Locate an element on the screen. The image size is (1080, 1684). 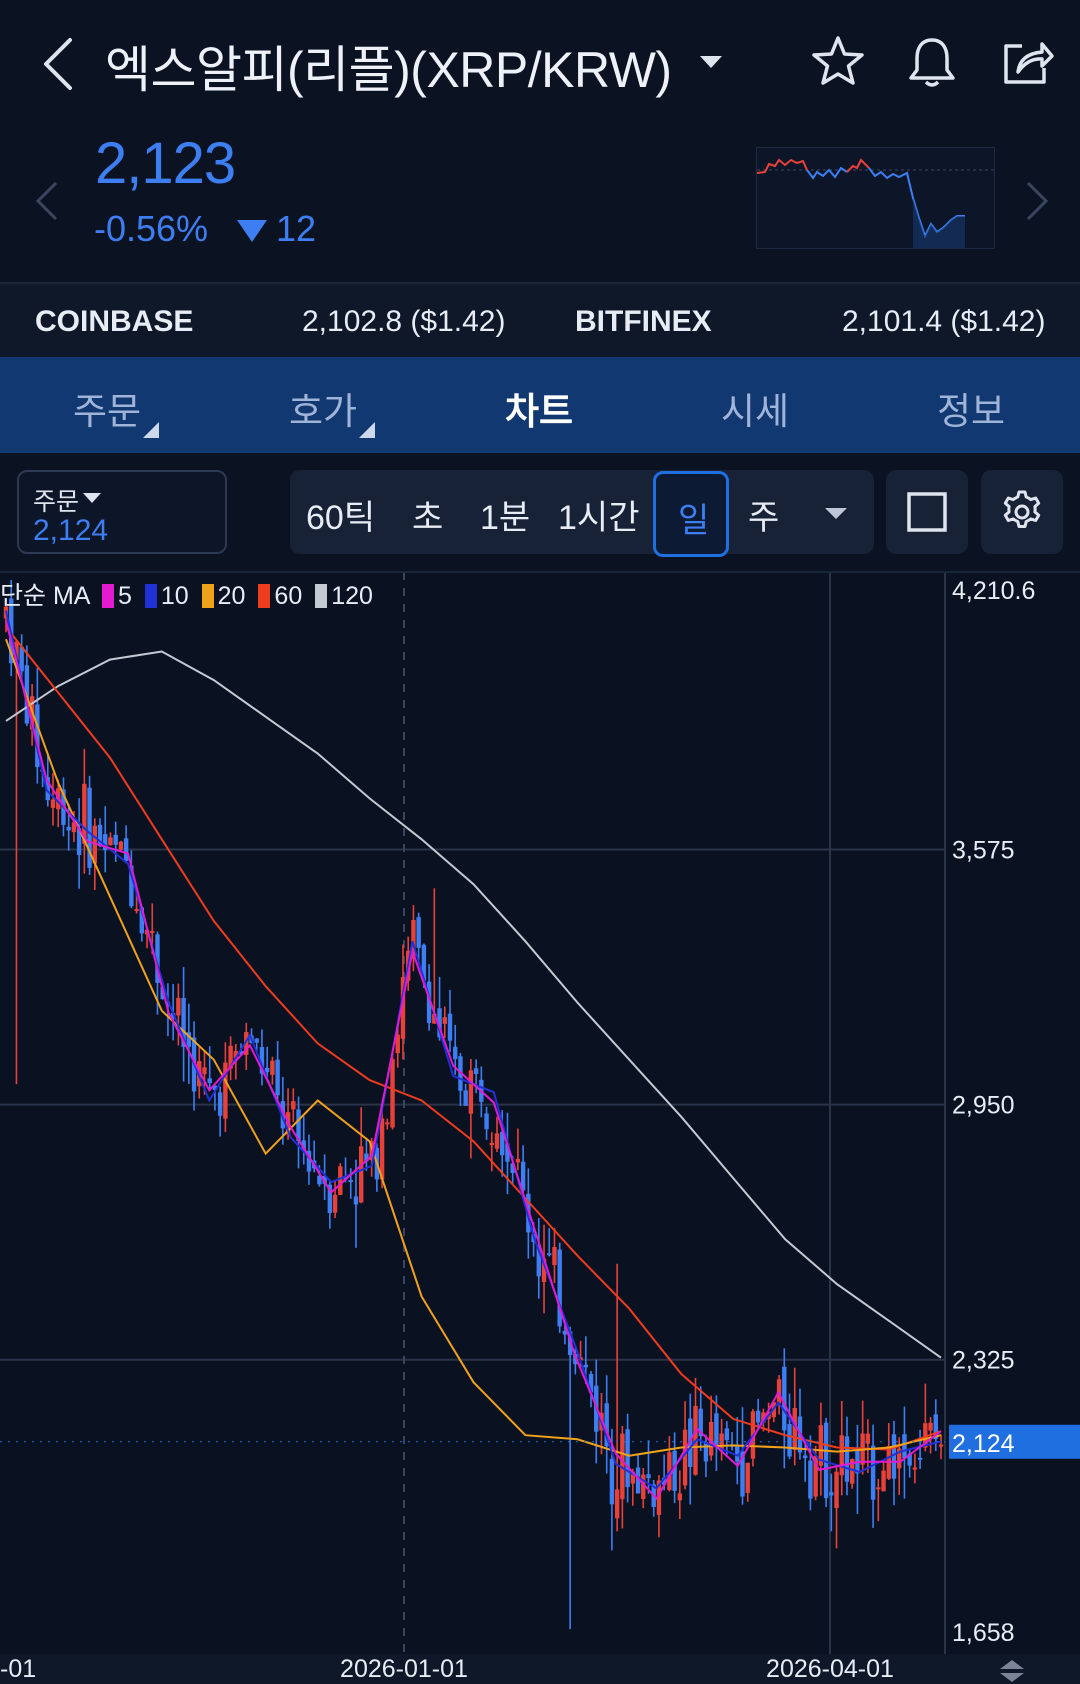
tab-orderbook: 호가 is located at coordinates (323, 411).